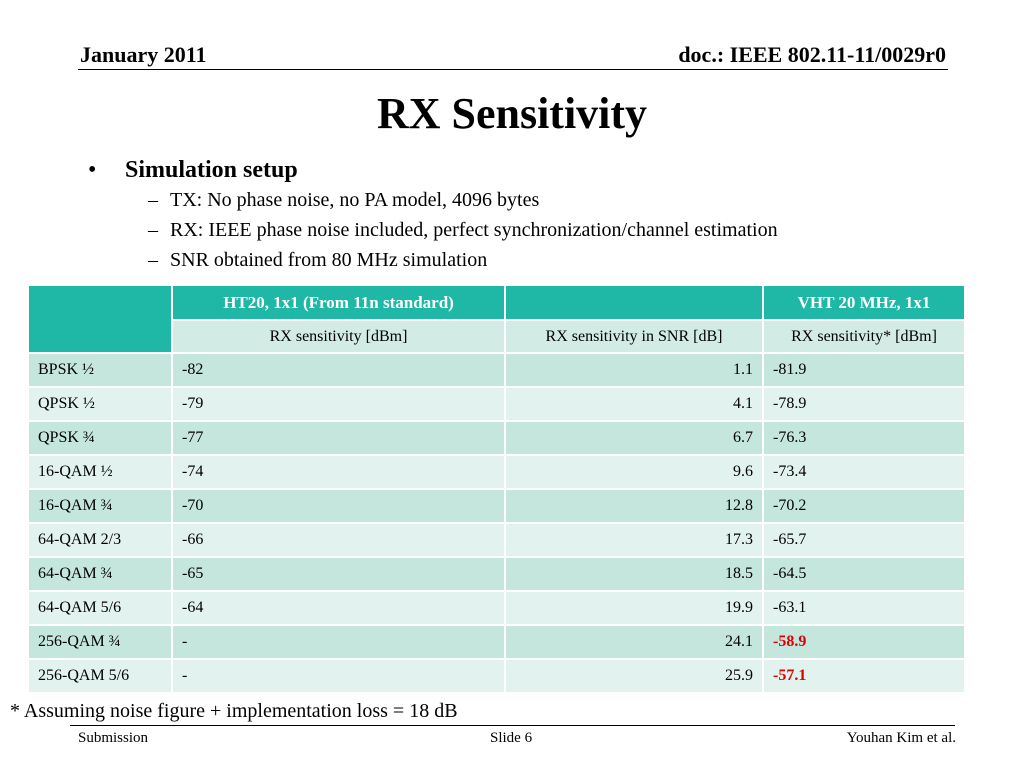  I want to click on header-date: January 2011, so click(143, 54).